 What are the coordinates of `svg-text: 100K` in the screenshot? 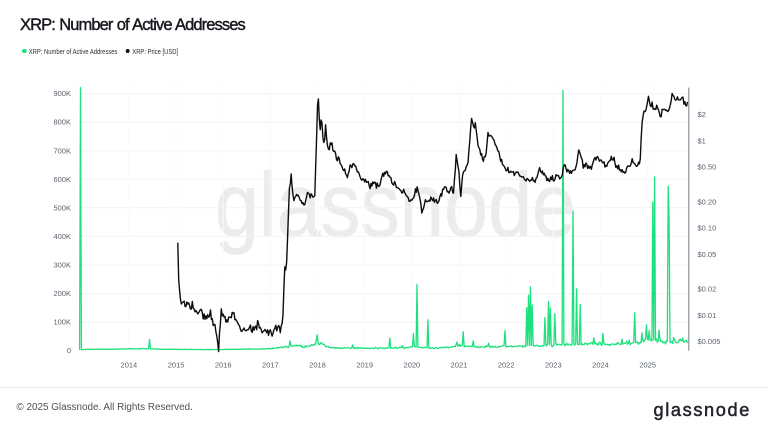 It's located at (62, 322).